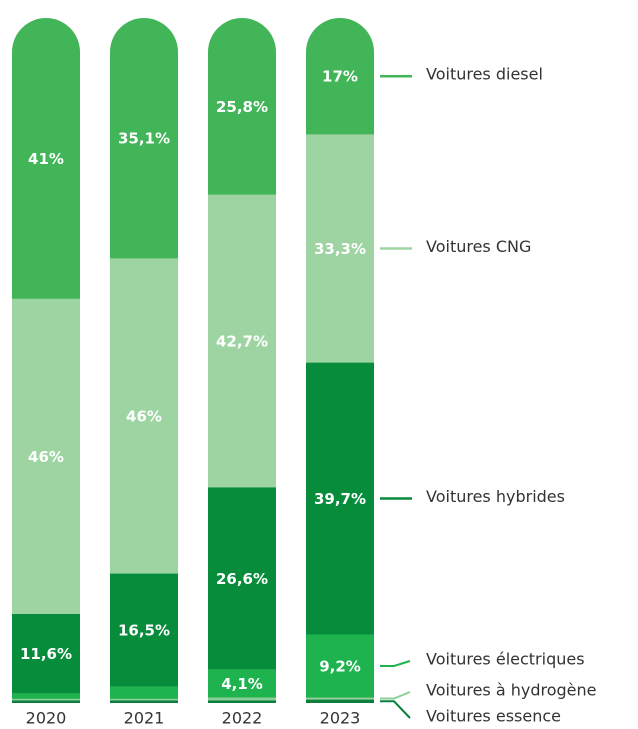  I want to click on value-label: 39,7%, so click(340, 499).